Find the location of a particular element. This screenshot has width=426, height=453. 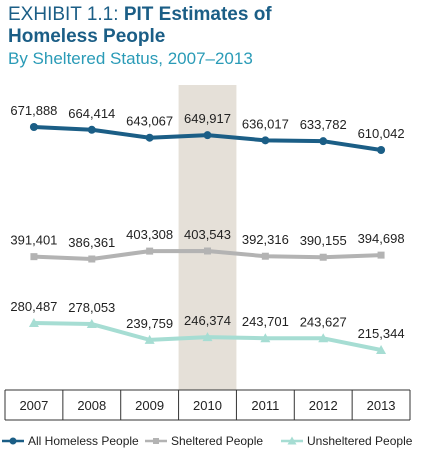

legend-label-1: All Homeless People is located at coordinates (83, 441).